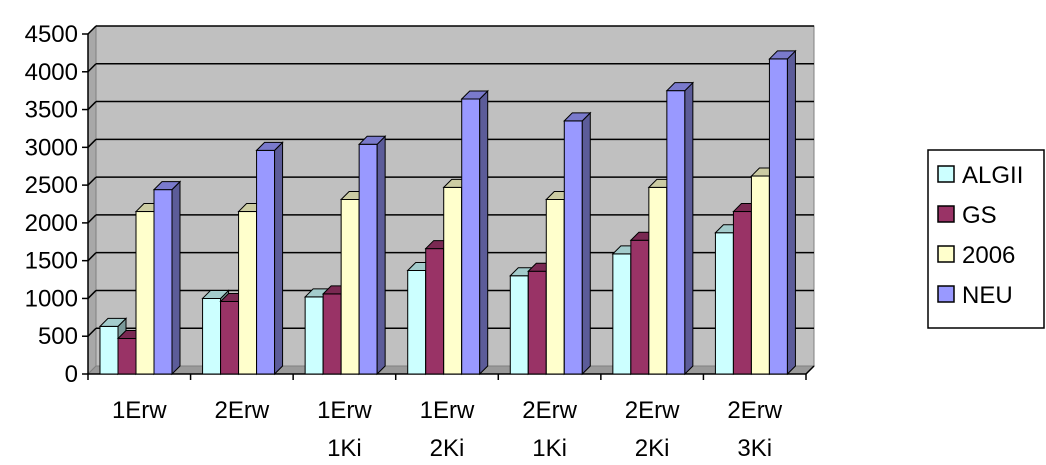  Describe the element at coordinates (51, 223) in the screenshot. I see `y-tick-label: 2000` at that location.